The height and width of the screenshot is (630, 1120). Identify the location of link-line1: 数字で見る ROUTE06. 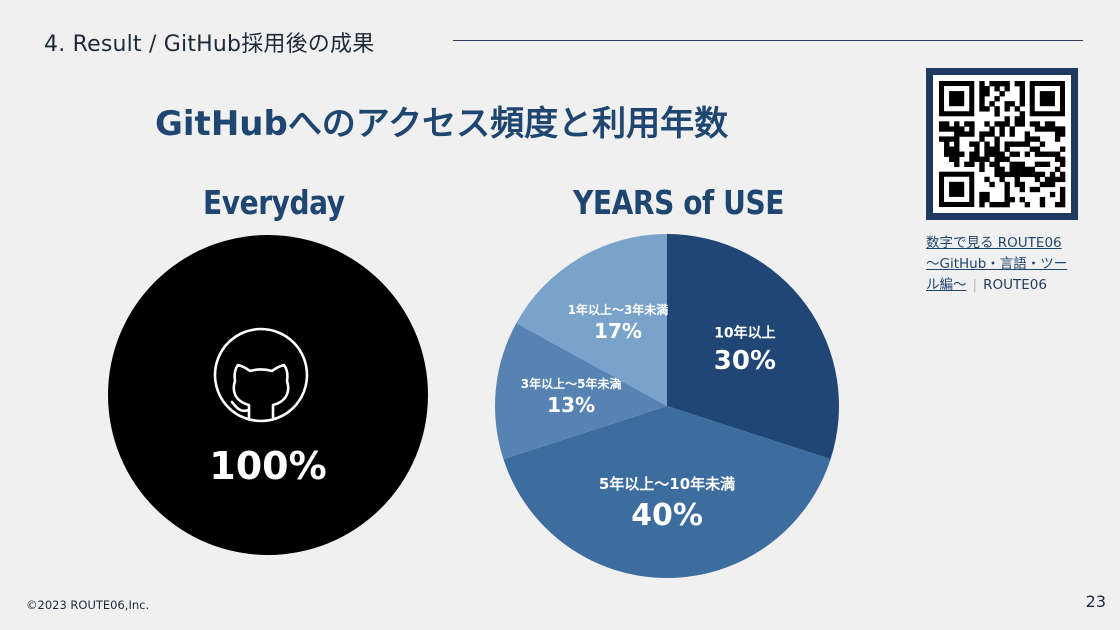
(994, 243).